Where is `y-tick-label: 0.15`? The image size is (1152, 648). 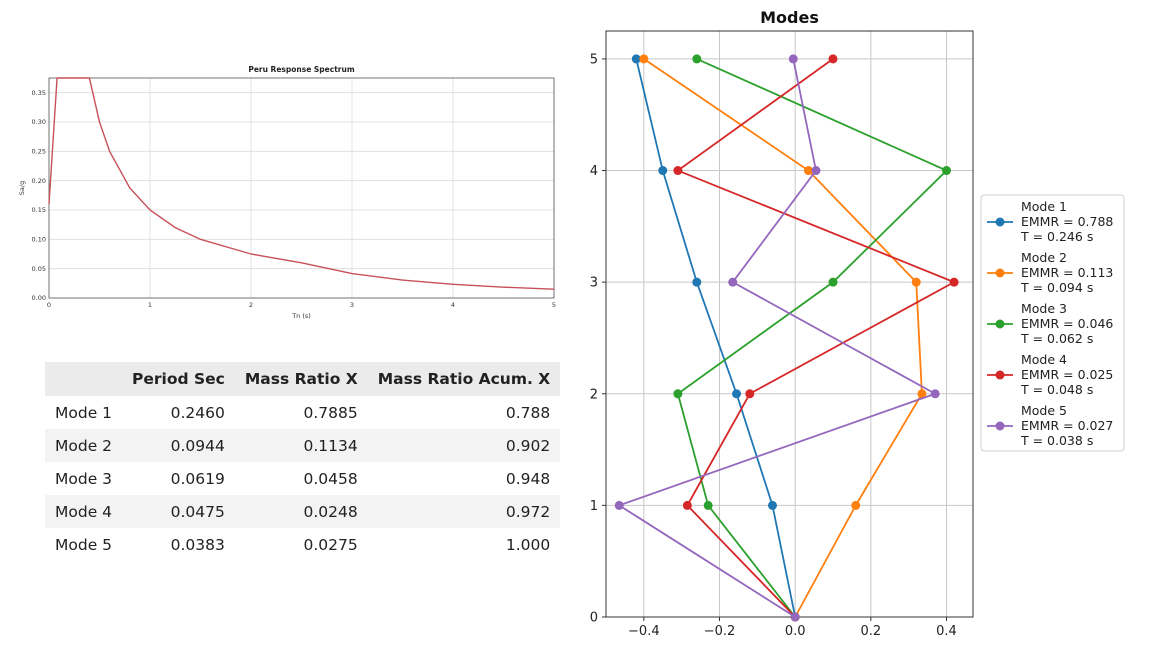
y-tick-label: 0.15 is located at coordinates (39, 210).